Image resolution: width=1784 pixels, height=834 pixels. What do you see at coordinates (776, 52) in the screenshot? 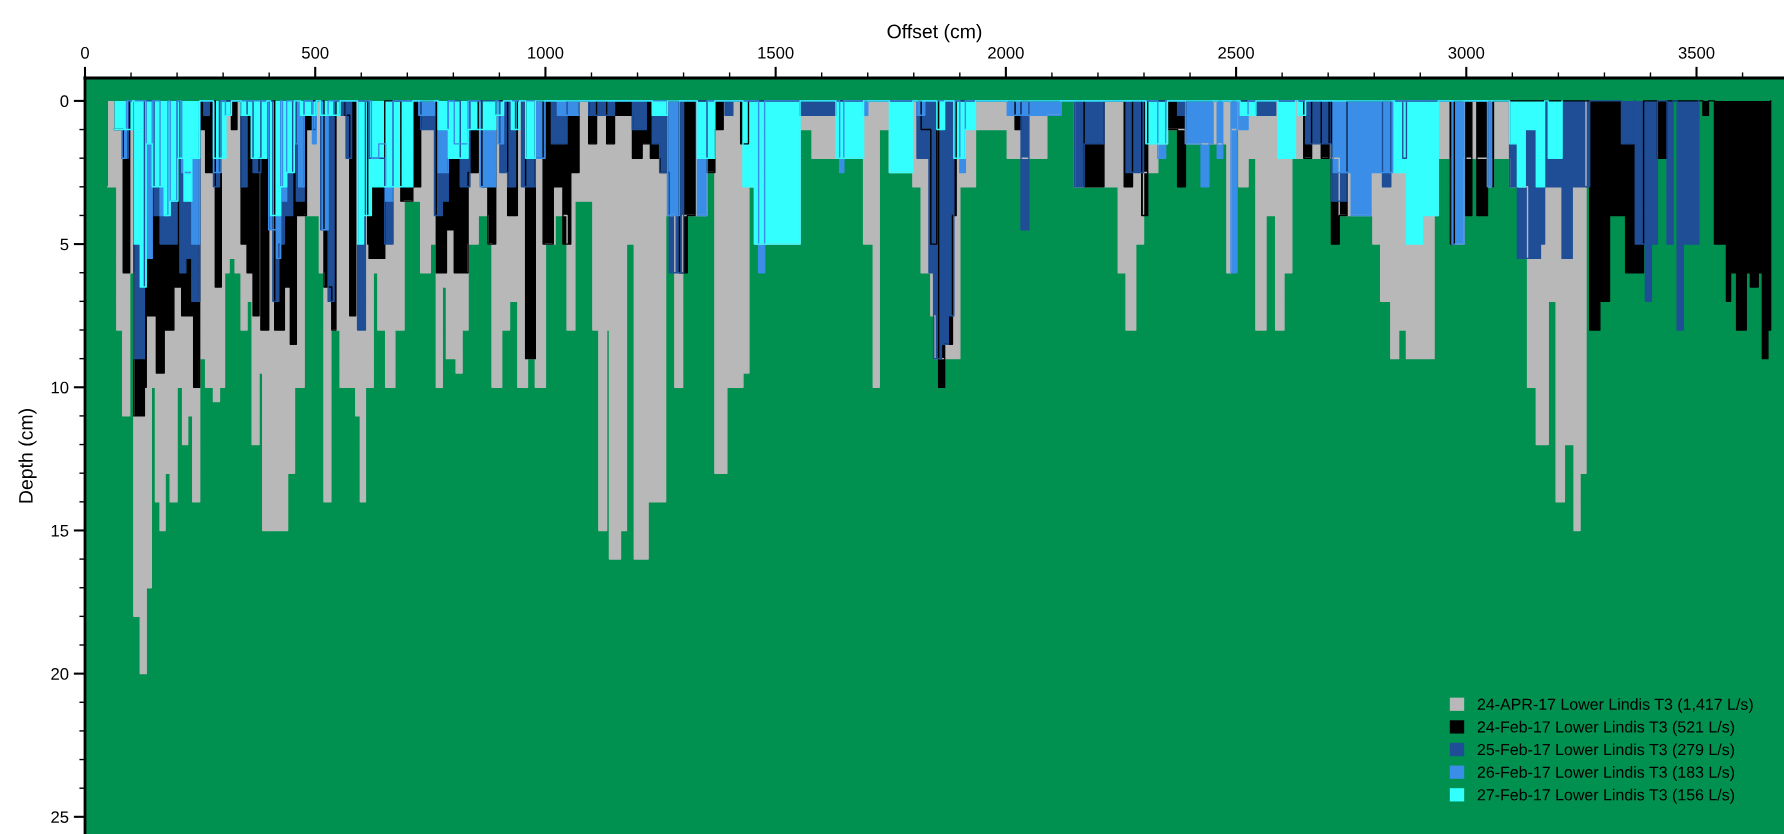
I see `x-tick-label: 1500` at bounding box center [776, 52].